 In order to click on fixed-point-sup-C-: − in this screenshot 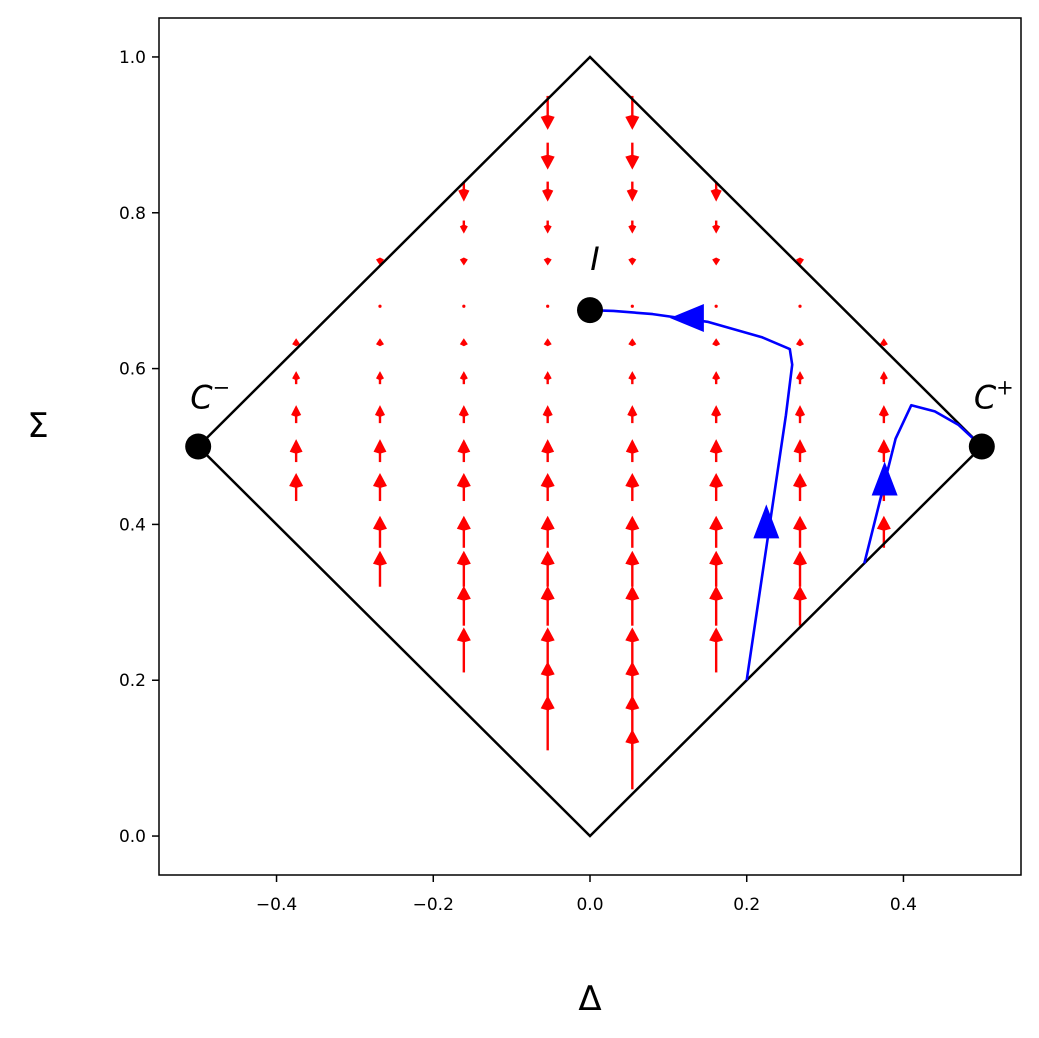, I will do `click(222, 388)`.